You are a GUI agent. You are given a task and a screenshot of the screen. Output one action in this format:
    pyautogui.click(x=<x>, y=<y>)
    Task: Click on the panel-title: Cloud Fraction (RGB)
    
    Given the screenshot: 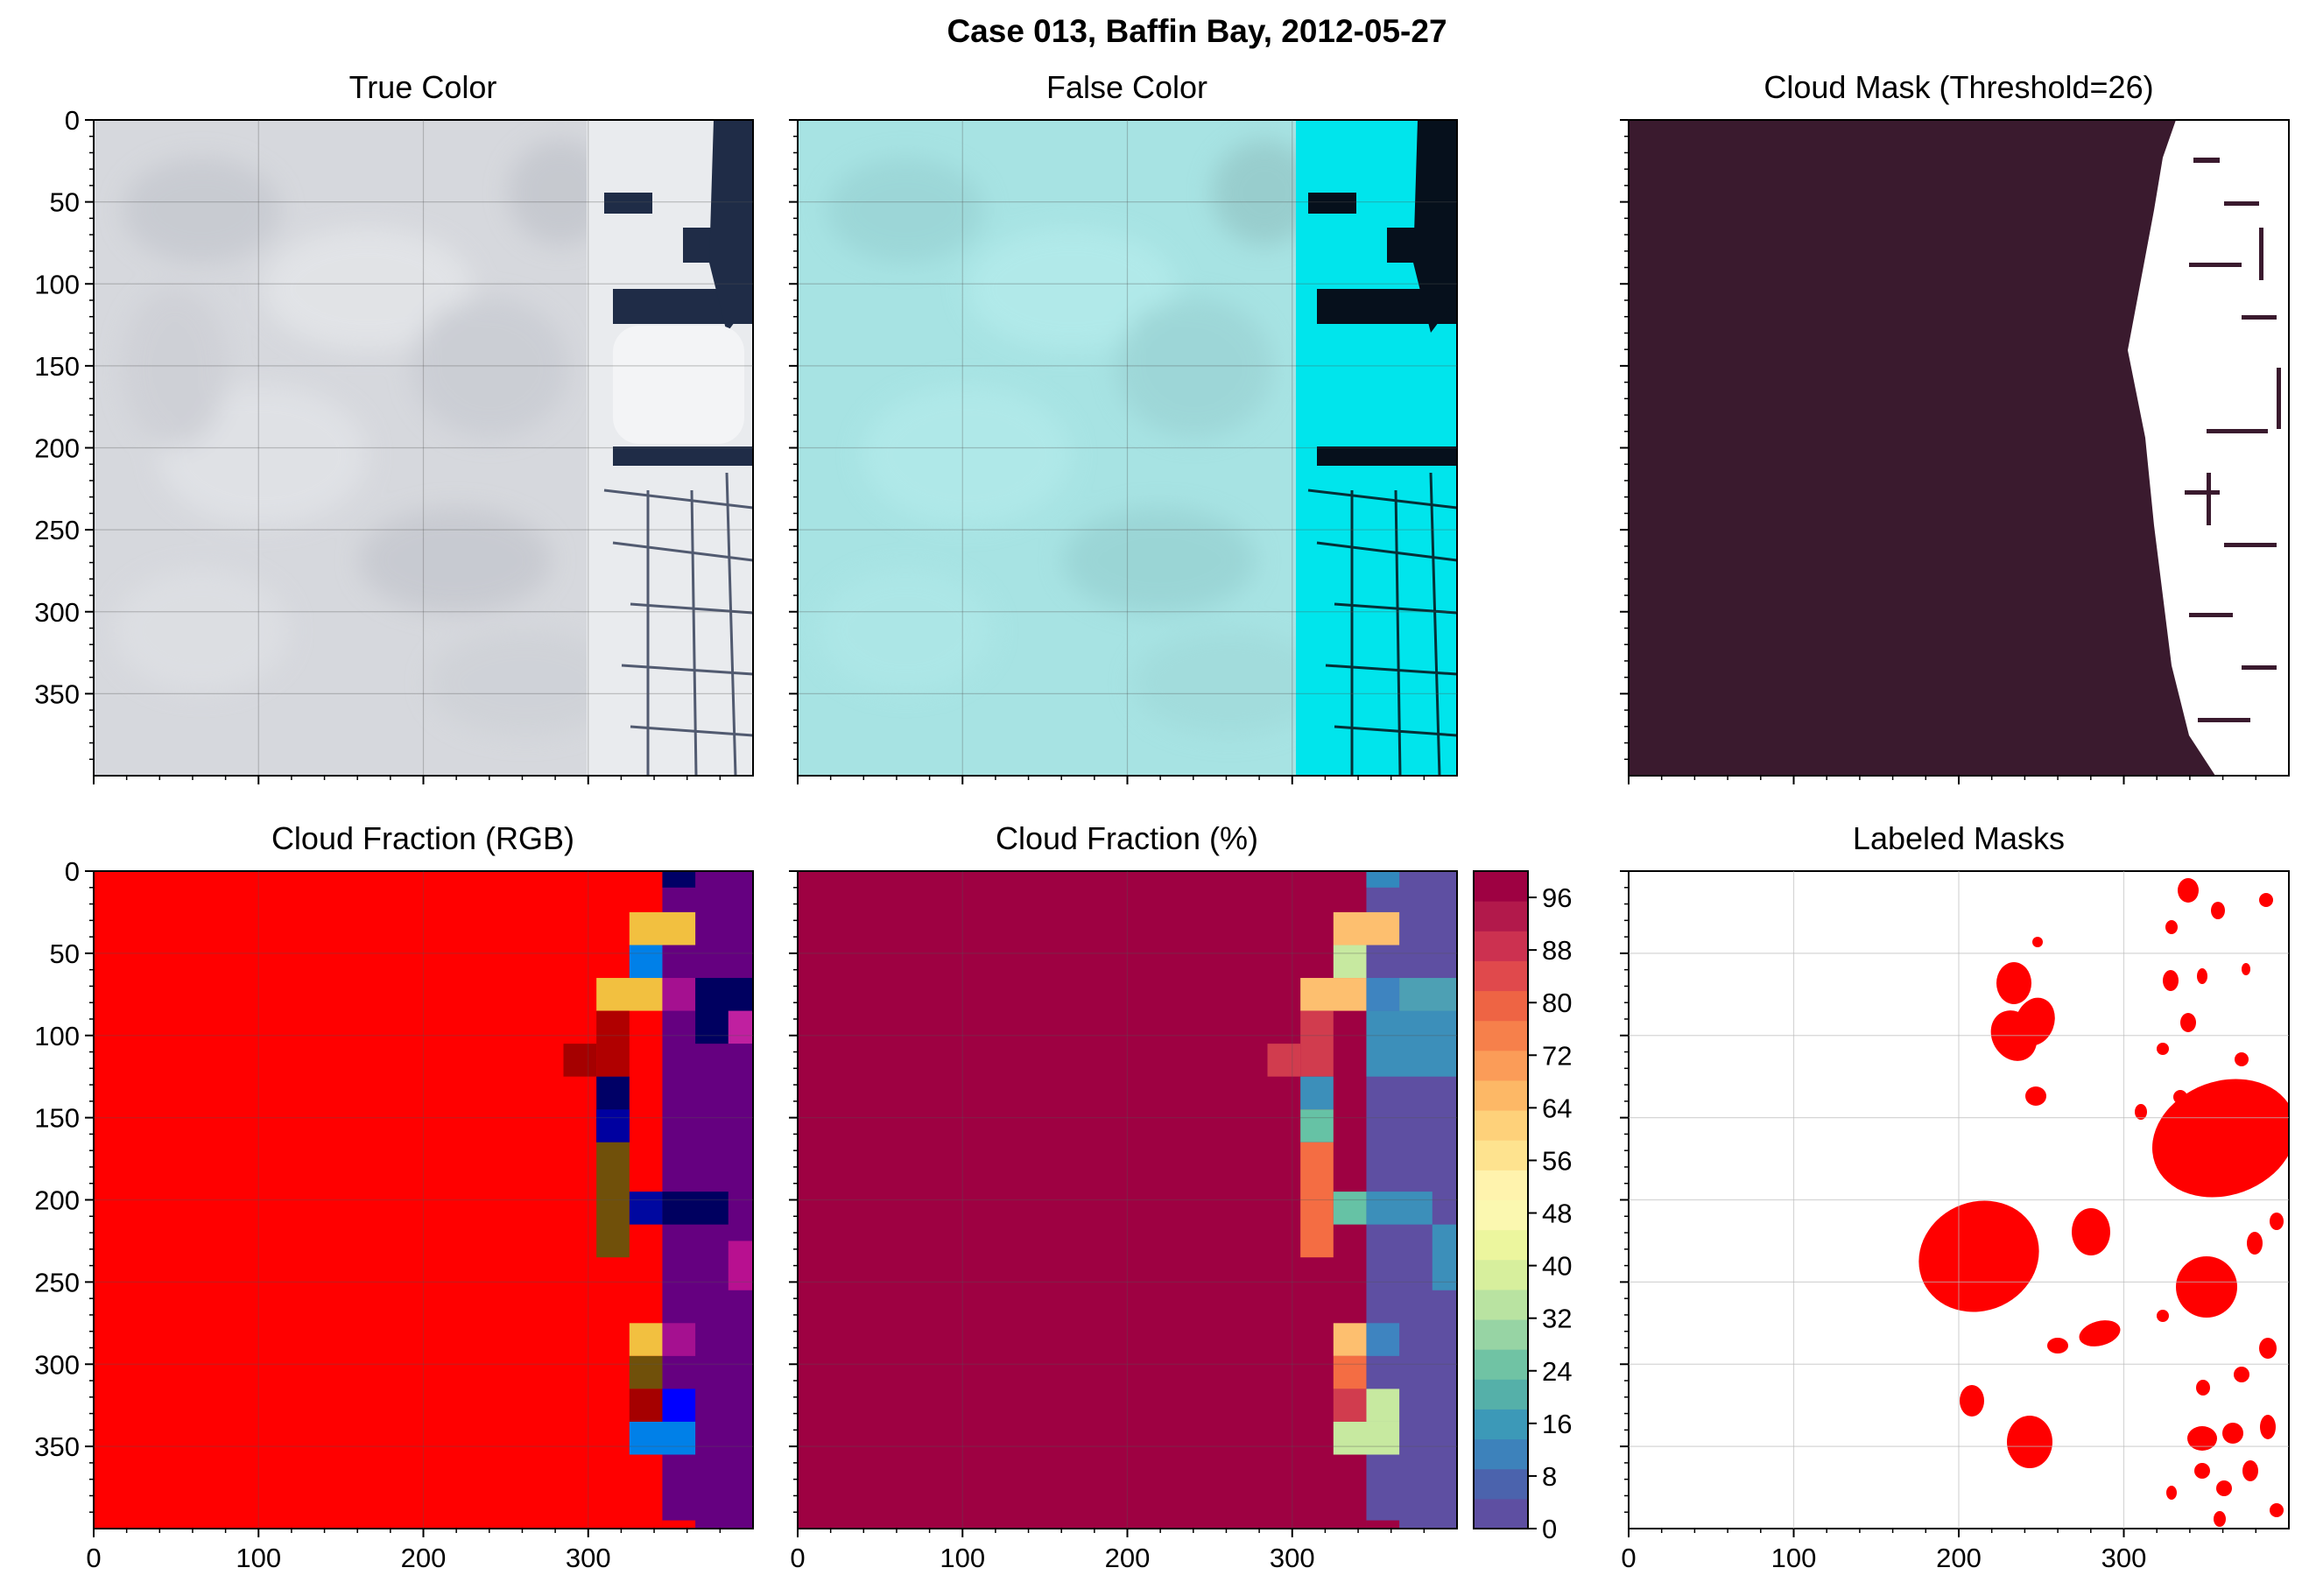 What is the action you would take?
    pyautogui.click(x=422, y=838)
    